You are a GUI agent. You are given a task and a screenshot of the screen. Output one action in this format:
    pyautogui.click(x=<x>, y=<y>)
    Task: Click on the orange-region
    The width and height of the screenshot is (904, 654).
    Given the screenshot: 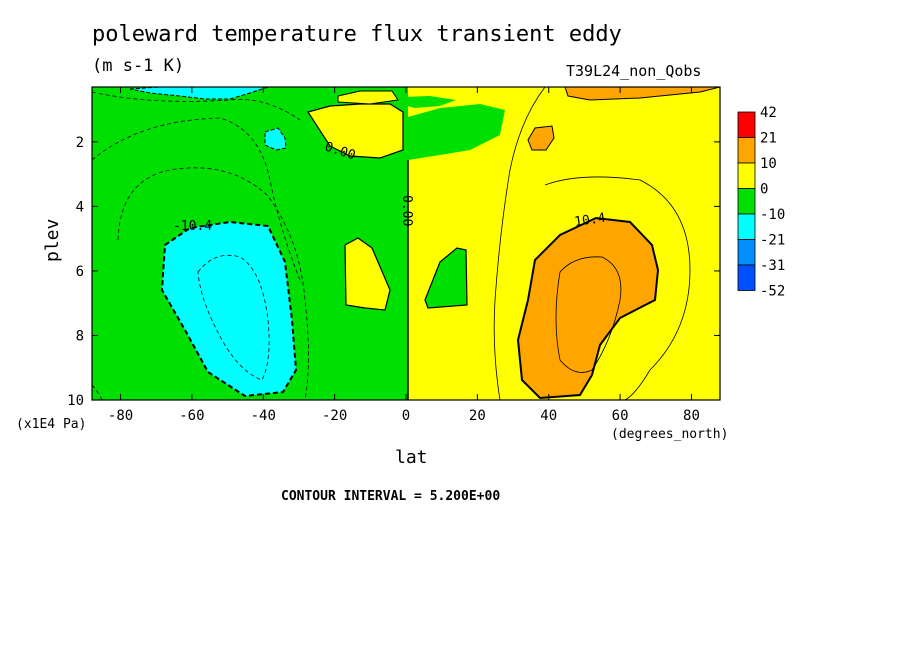 What is the action you would take?
    pyautogui.click(x=588, y=308)
    